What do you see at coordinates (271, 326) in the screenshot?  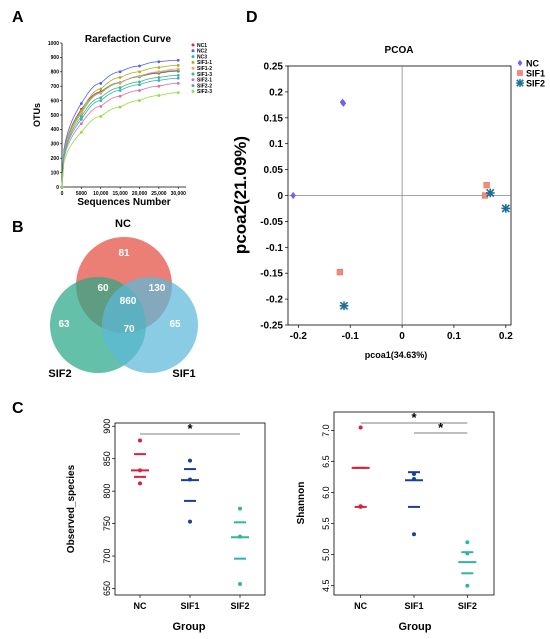 I see `pcoa-y-tick-label: -0.25` at bounding box center [271, 326].